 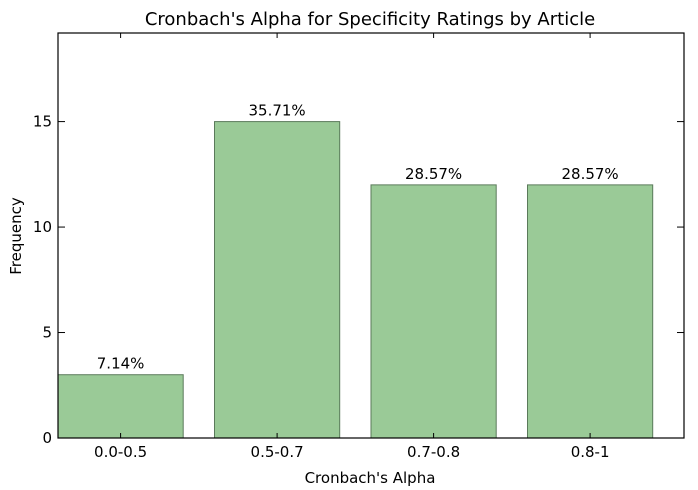 What do you see at coordinates (433, 452) in the screenshot?
I see `x-tick-label-0.7-0.8: 0.7-0.8` at bounding box center [433, 452].